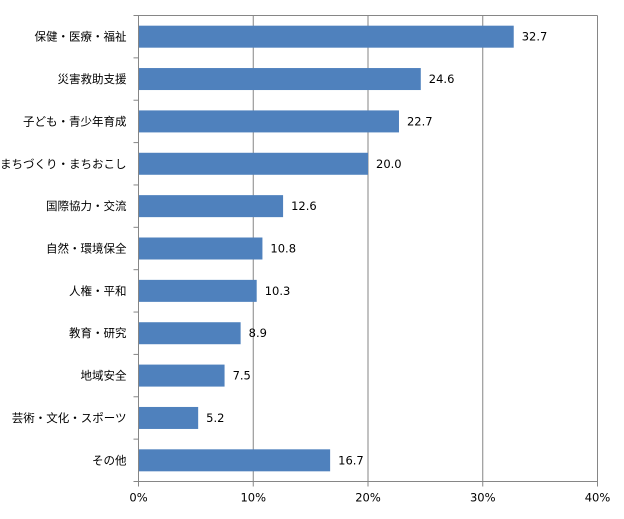 This screenshot has width=624, height=519. Describe the element at coordinates (304, 206) in the screenshot. I see `data-label: 12.6` at that location.